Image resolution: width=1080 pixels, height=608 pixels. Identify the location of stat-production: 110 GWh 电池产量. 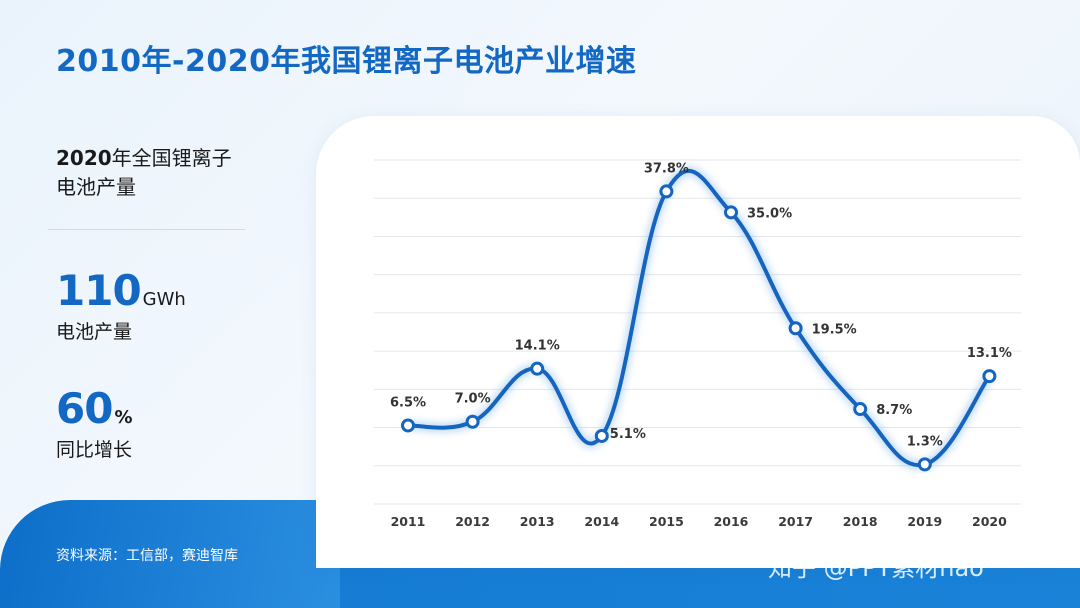
(121, 305).